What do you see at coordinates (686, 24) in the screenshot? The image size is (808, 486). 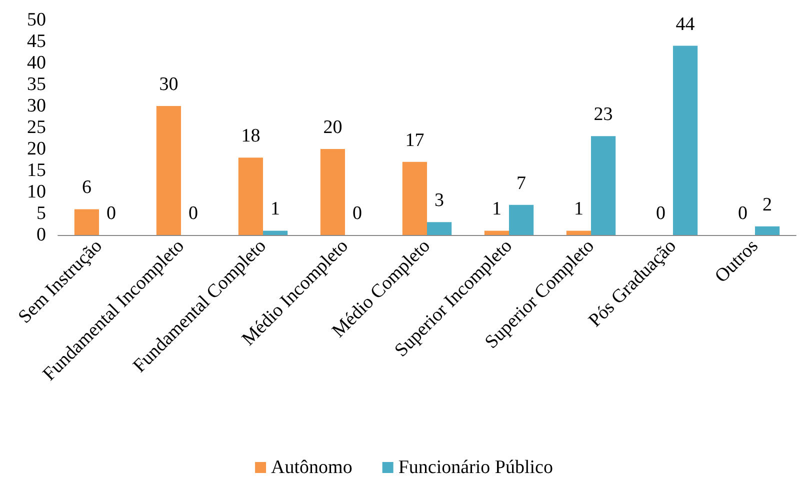 I see `data-label: 44` at bounding box center [686, 24].